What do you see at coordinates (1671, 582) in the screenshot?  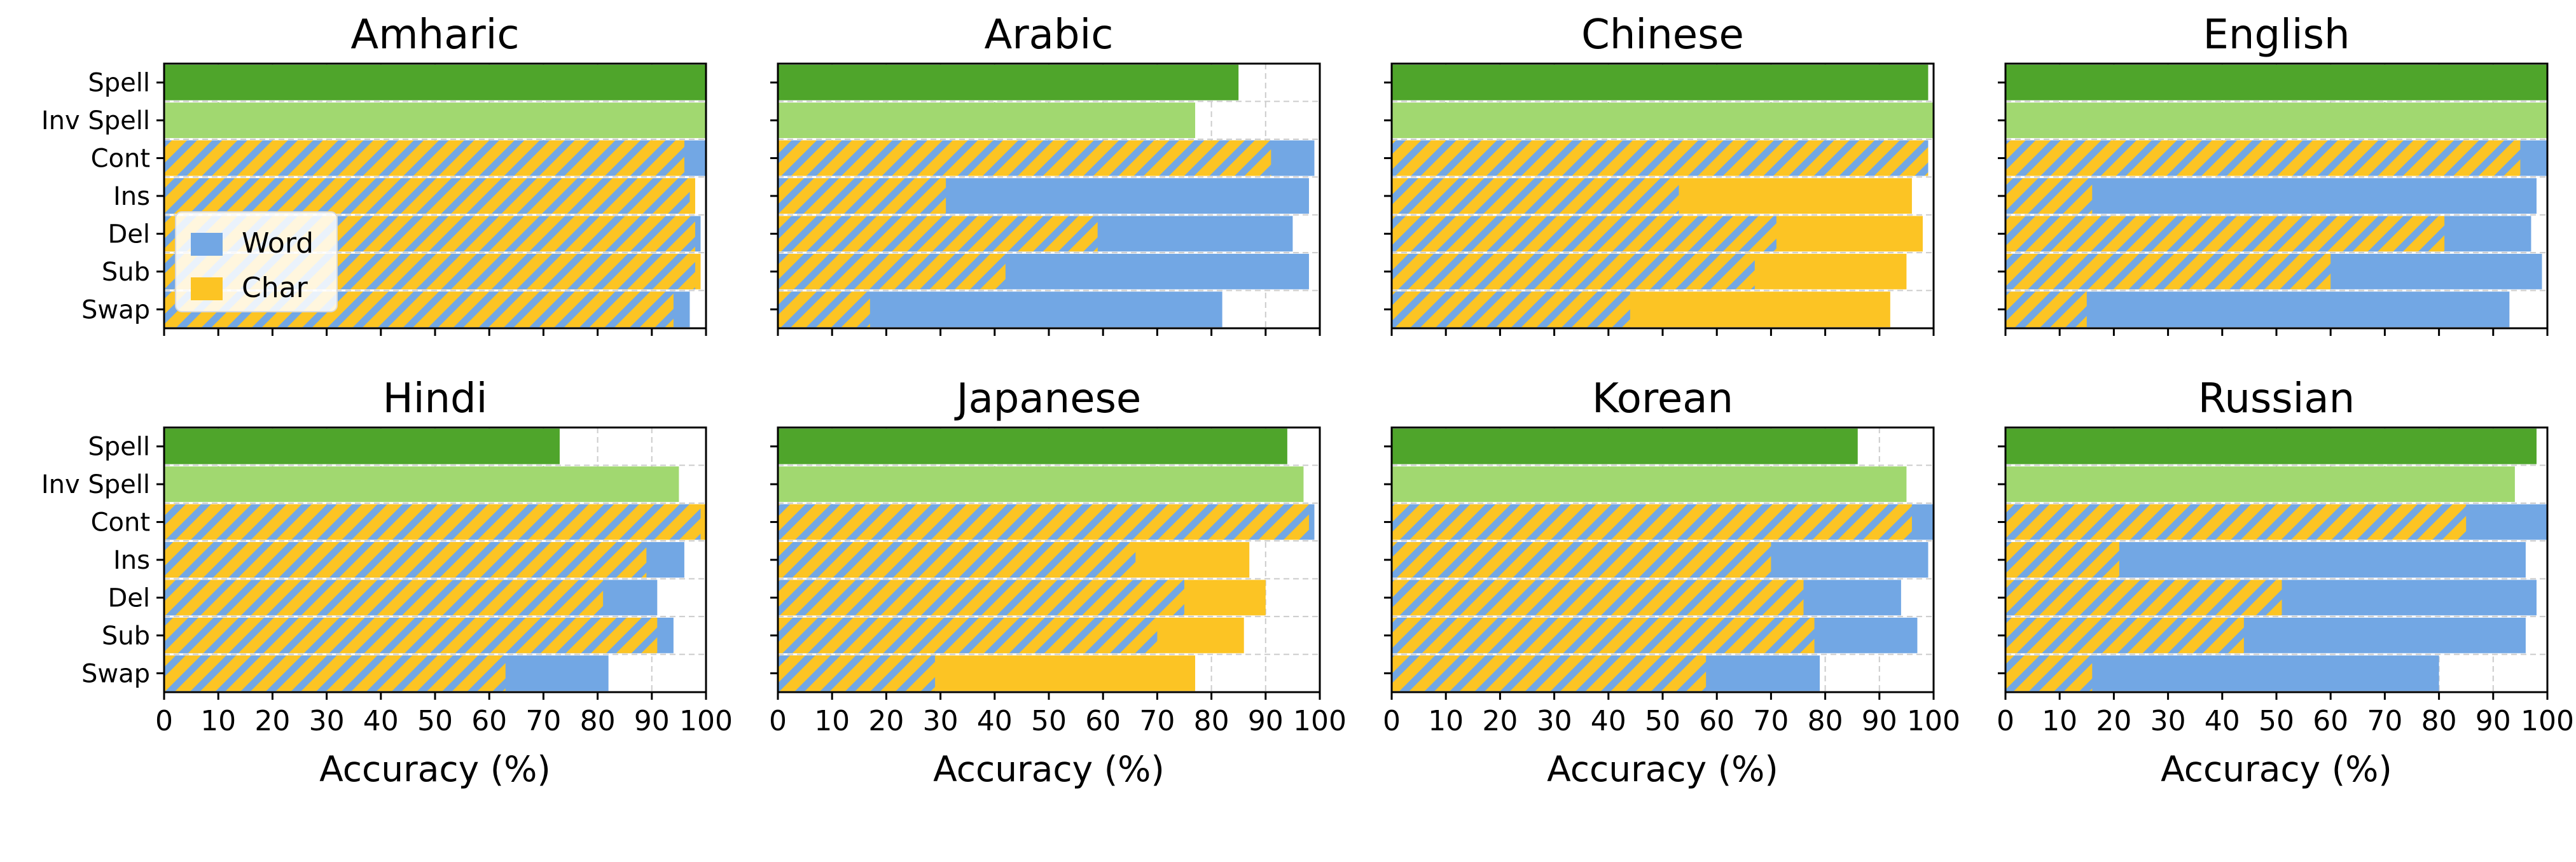 I see `panel-korean: Korean 0 10 20 30 40 50 60 70 80 90 100 Accuracy (%)` at bounding box center [1671, 582].